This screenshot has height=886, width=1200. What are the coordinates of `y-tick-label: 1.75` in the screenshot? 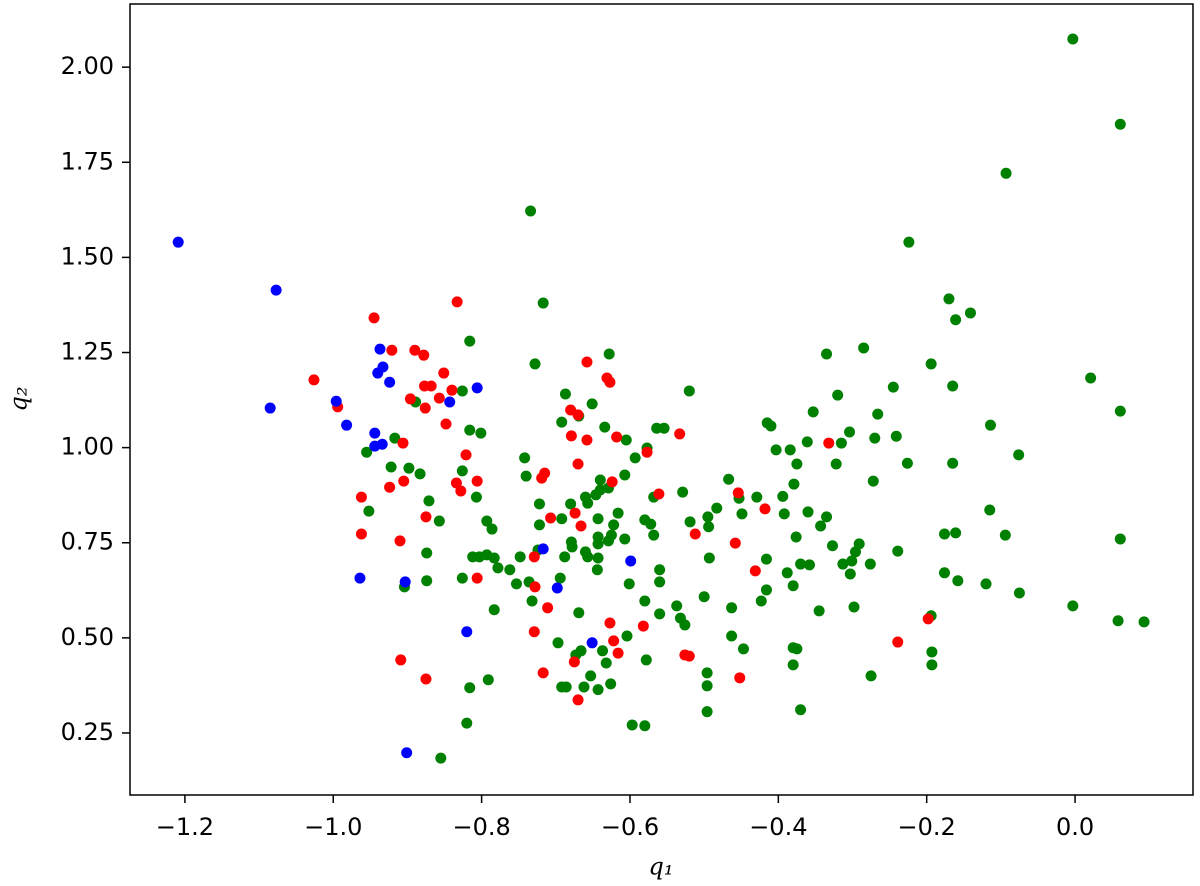 It's located at (87, 161).